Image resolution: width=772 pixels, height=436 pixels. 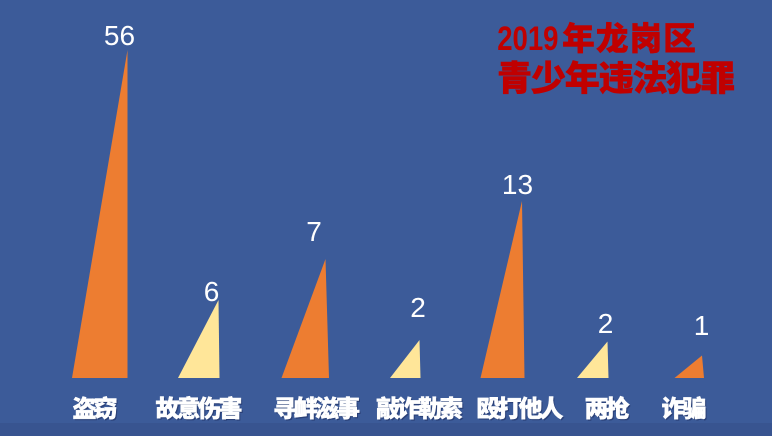 What do you see at coordinates (517, 184) in the screenshot?
I see `svg-text: 13` at bounding box center [517, 184].